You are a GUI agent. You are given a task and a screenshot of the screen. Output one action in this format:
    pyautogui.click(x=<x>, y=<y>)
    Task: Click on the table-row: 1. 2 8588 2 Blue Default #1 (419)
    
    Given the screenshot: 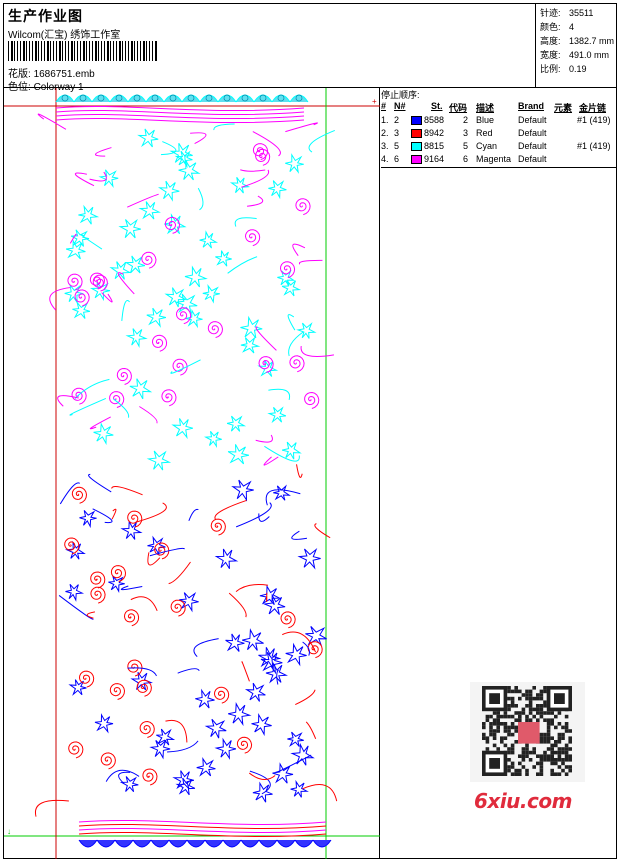 What is the action you would take?
    pyautogui.click(x=498, y=121)
    